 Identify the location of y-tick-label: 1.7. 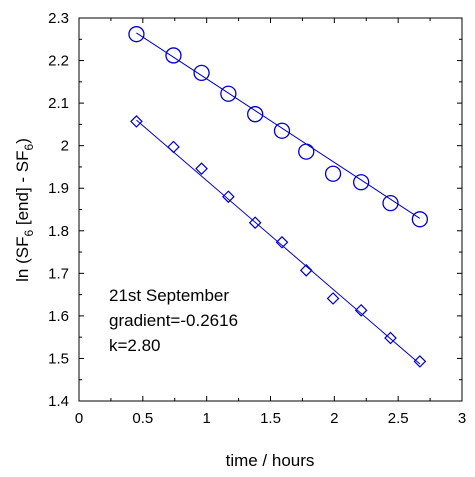
(58, 273).